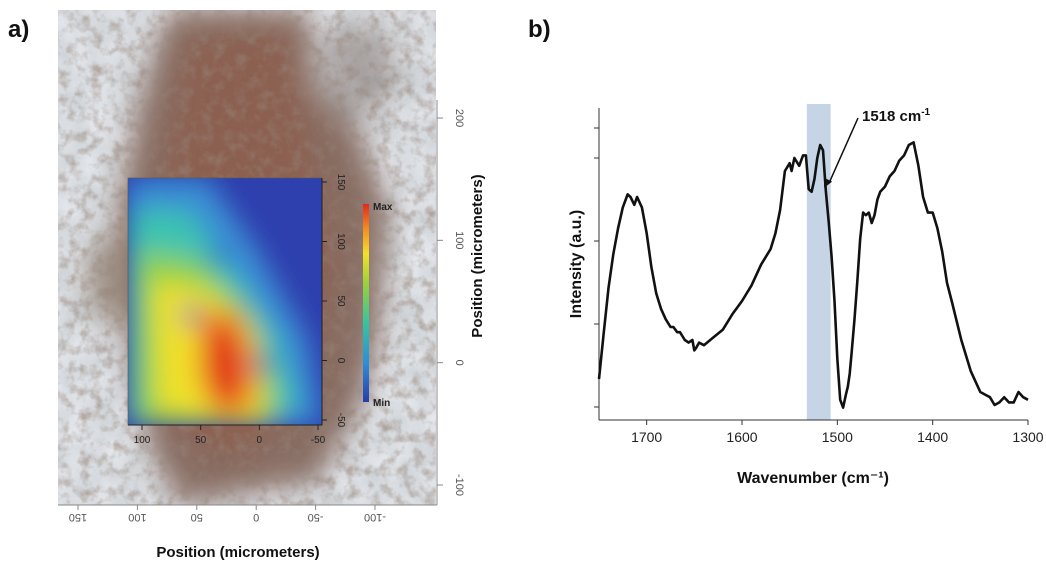 This screenshot has width=1046, height=563. What do you see at coordinates (340, 241) in the screenshot?
I see `inner-y-tick-label: 100` at bounding box center [340, 241].